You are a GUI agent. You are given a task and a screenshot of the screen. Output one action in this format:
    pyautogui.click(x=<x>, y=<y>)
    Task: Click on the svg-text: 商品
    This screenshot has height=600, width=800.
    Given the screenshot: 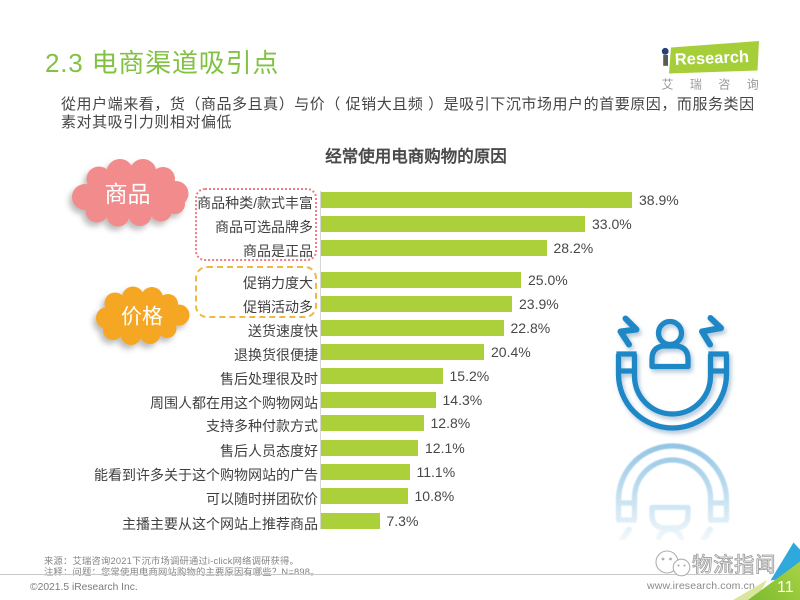 What is the action you would take?
    pyautogui.click(x=128, y=194)
    